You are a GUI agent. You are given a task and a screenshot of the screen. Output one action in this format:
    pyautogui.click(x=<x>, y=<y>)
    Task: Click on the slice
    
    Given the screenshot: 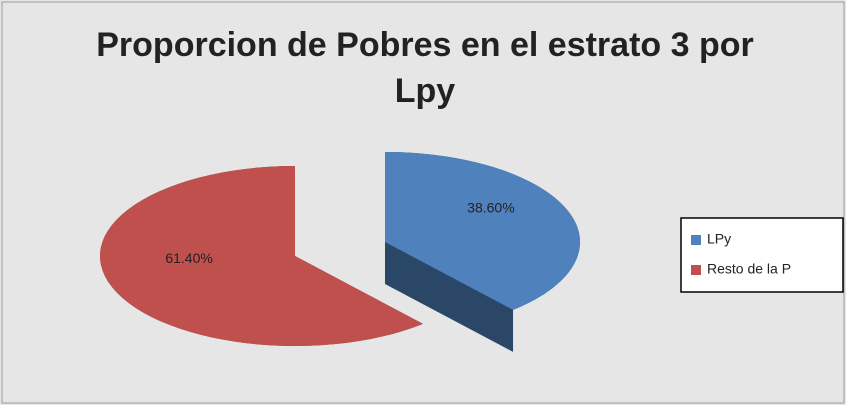 What is the action you would take?
    pyautogui.click(x=482, y=231)
    